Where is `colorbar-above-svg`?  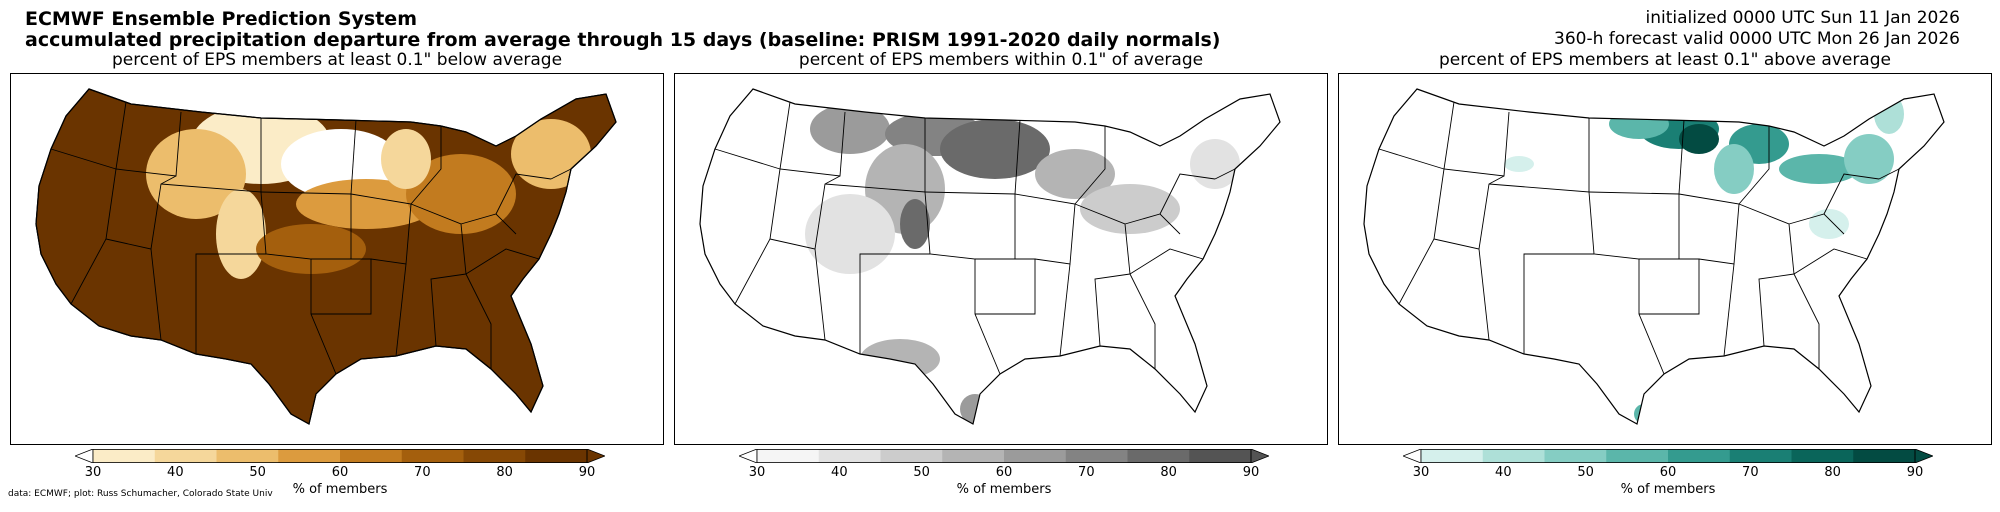
colorbar-above-svg is located at coordinates (1668, 456).